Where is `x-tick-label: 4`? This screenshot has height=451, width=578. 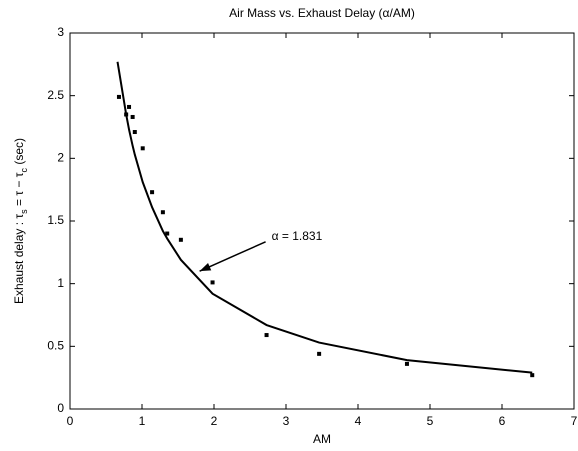
x-tick-label: 4 is located at coordinates (358, 421).